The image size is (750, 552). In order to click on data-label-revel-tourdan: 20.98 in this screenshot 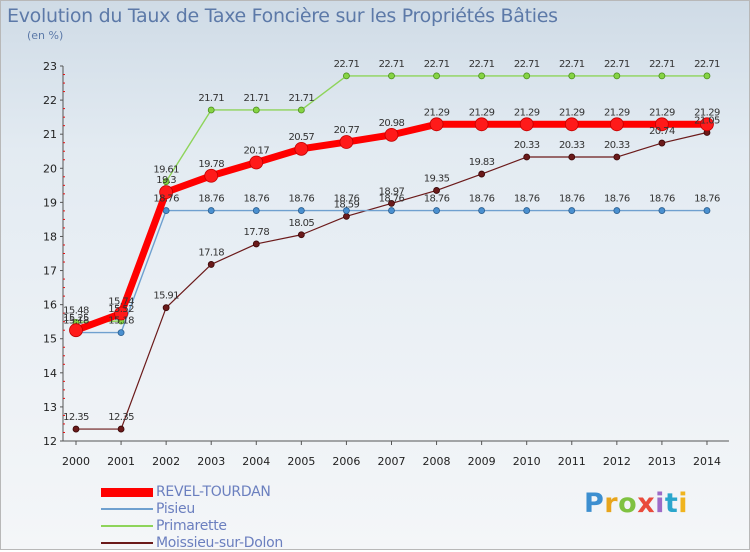, I will do `click(392, 123)`.